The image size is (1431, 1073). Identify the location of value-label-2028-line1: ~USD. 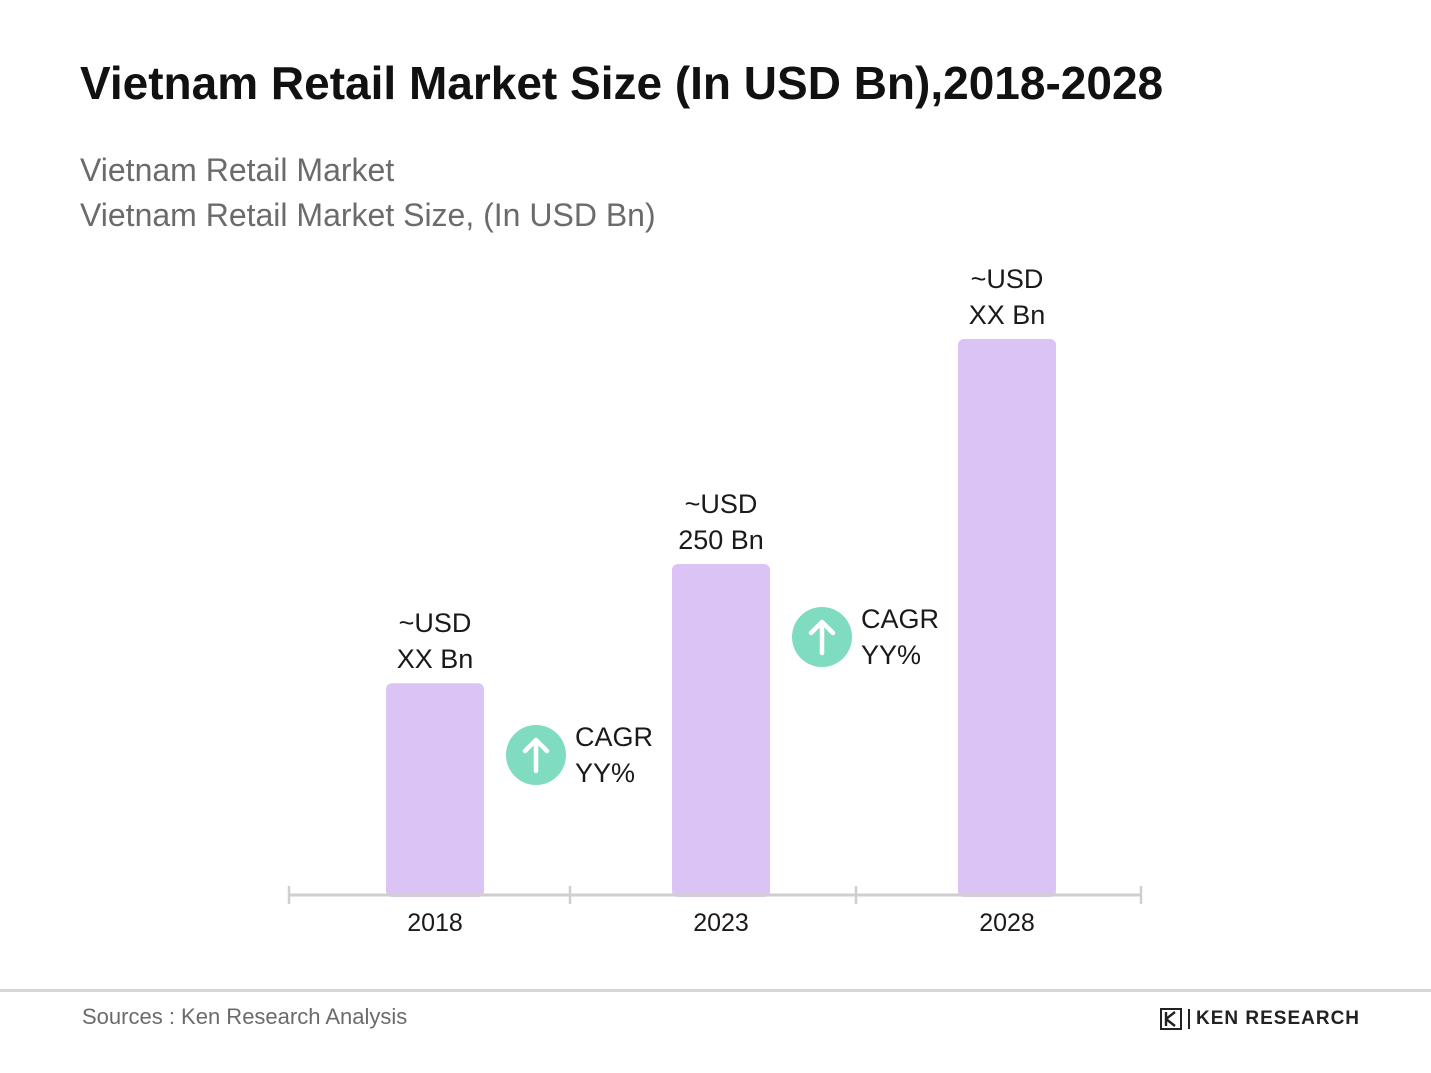
(1007, 279).